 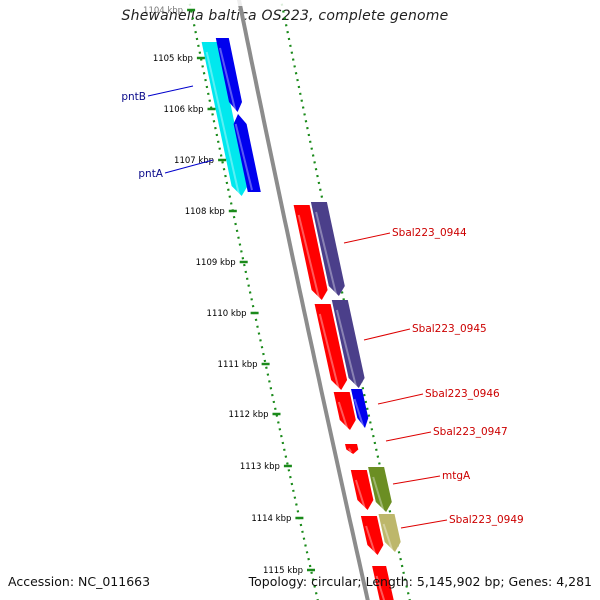 What do you see at coordinates (360, 494) in the screenshot?
I see `cds-mtgA-red-highlight` at bounding box center [360, 494].